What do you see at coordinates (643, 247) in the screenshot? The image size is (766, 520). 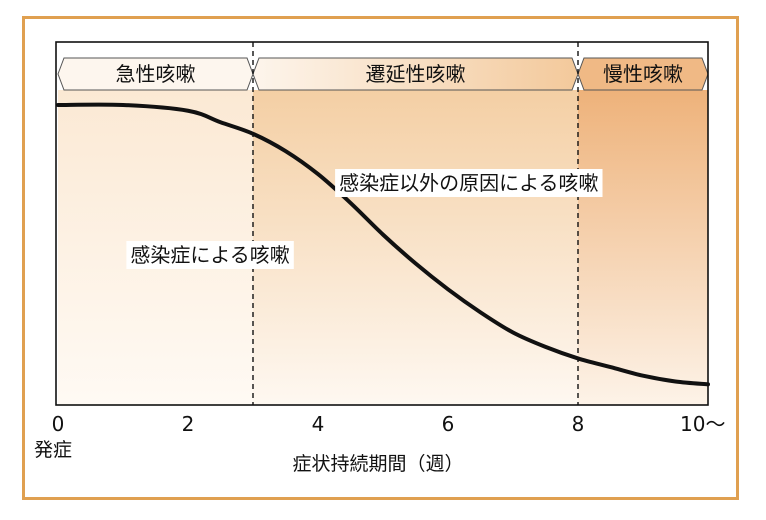 I see `phase-band` at bounding box center [643, 247].